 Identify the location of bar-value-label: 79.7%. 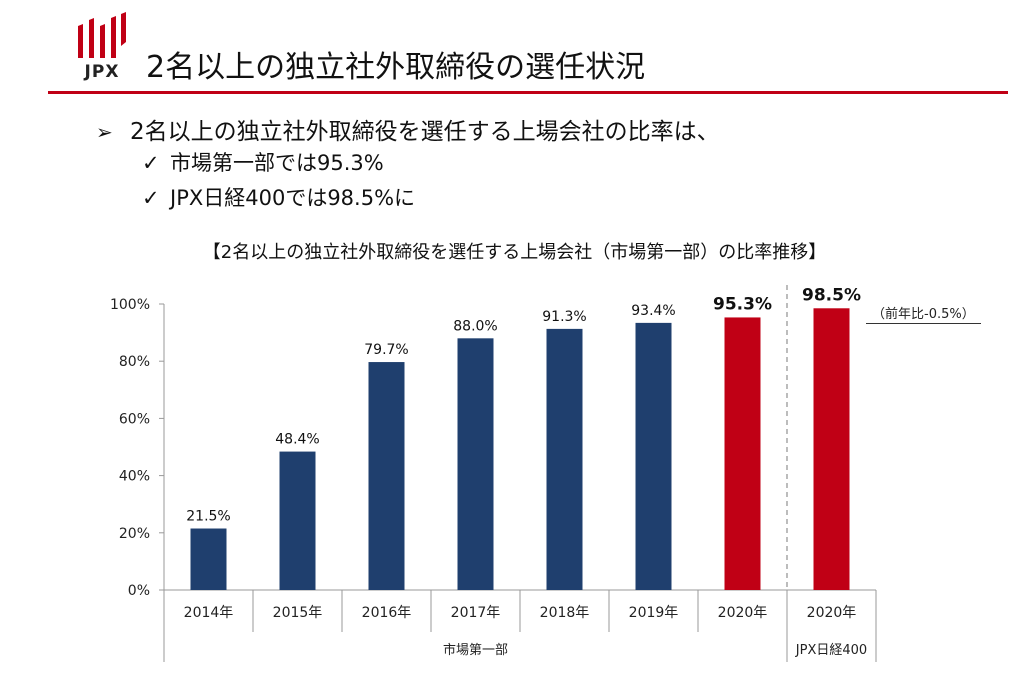
(386, 350).